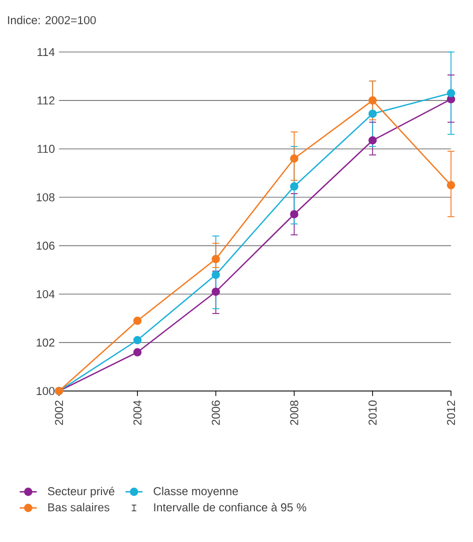 The height and width of the screenshot is (542, 473). Describe the element at coordinates (137, 412) in the screenshot. I see `x-tick-label: 2004` at that location.